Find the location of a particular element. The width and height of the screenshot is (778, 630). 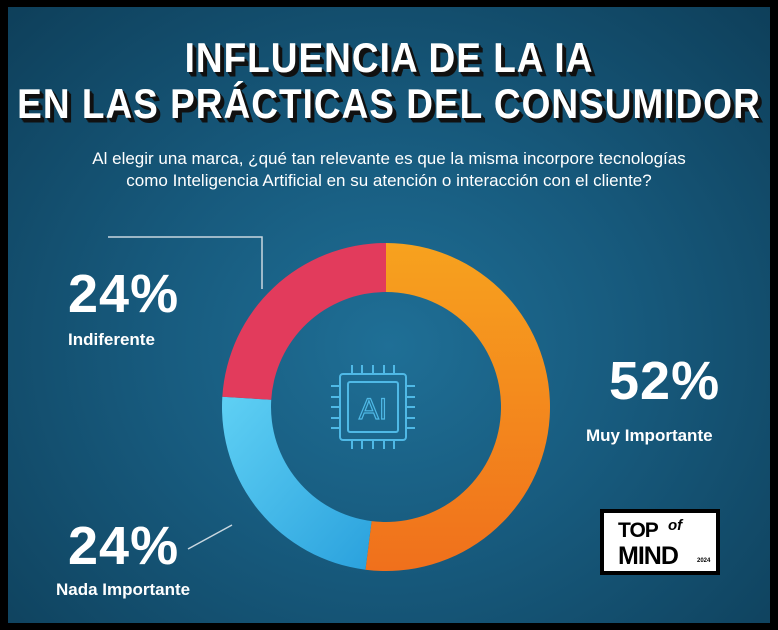

title-line-1: INFLUENCIA DE LA IA is located at coordinates (389, 58).